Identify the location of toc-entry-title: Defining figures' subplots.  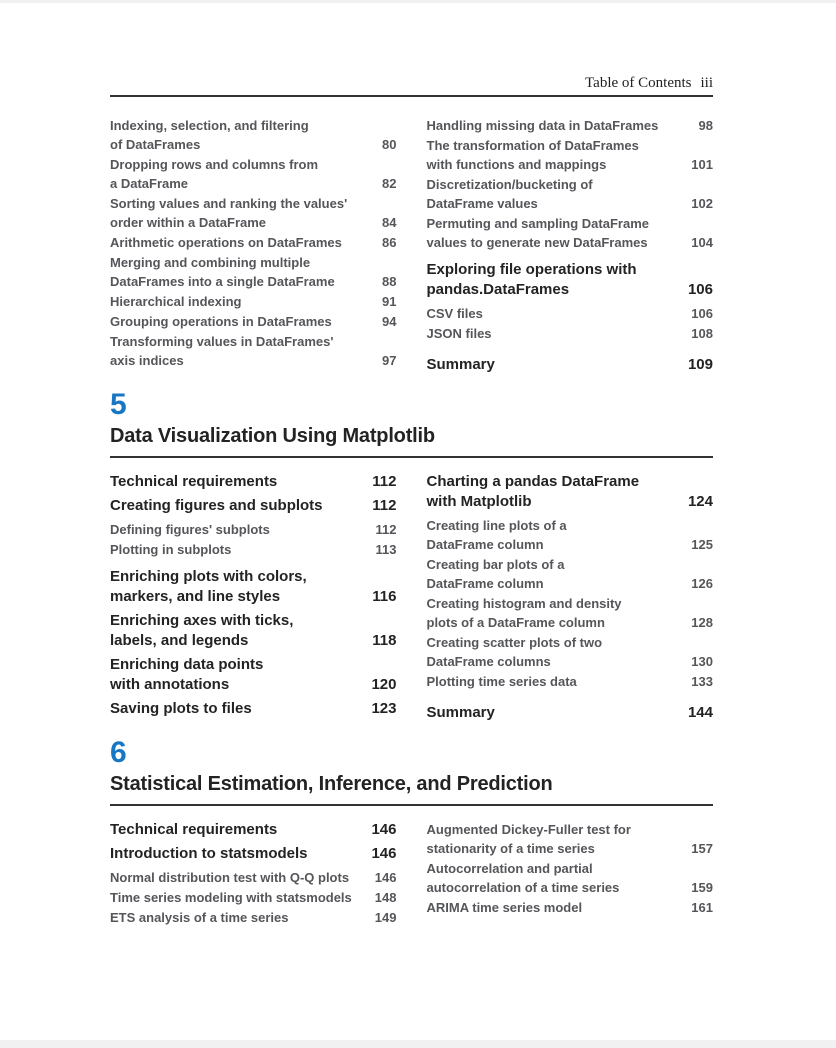
(190, 529).